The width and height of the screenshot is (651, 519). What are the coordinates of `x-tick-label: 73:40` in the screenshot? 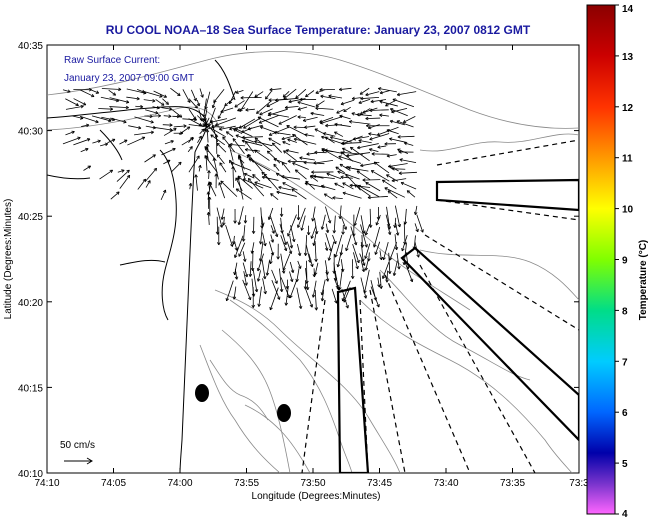 It's located at (445, 483).